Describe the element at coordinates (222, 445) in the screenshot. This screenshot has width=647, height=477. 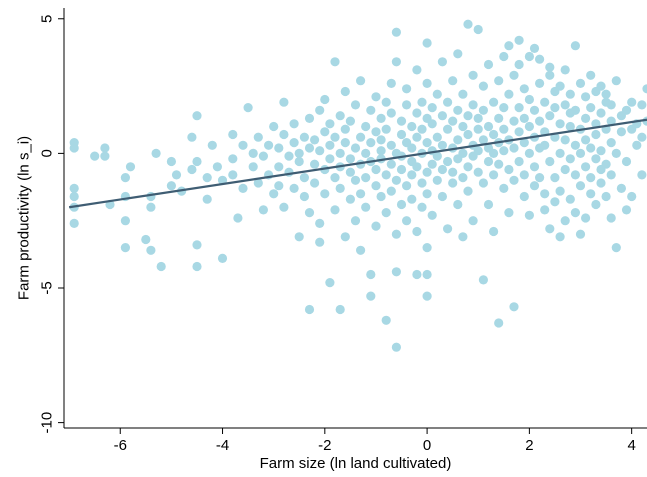
I see `x-tick-label: -4` at that location.